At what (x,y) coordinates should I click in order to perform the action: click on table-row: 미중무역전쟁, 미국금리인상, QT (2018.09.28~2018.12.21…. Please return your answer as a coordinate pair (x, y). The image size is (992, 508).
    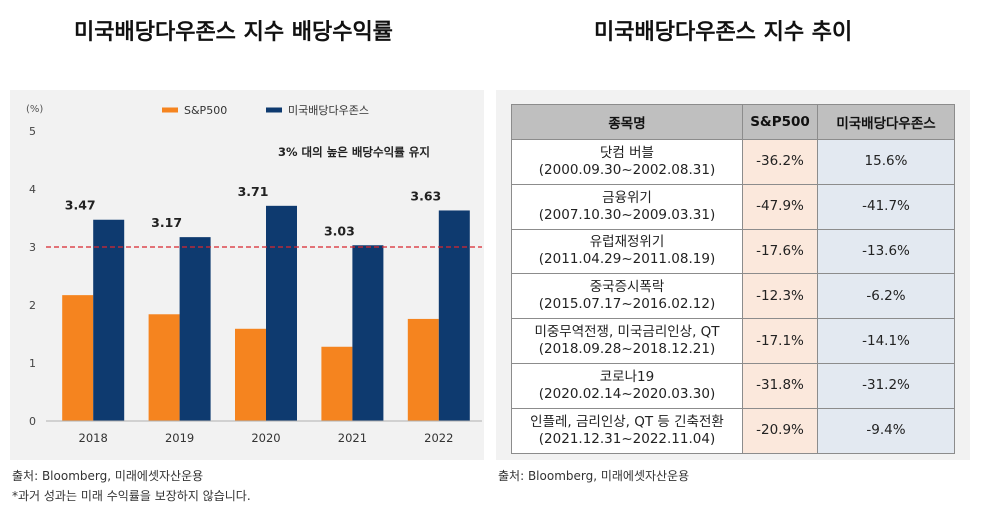
    Looking at the image, I should click on (733, 341).